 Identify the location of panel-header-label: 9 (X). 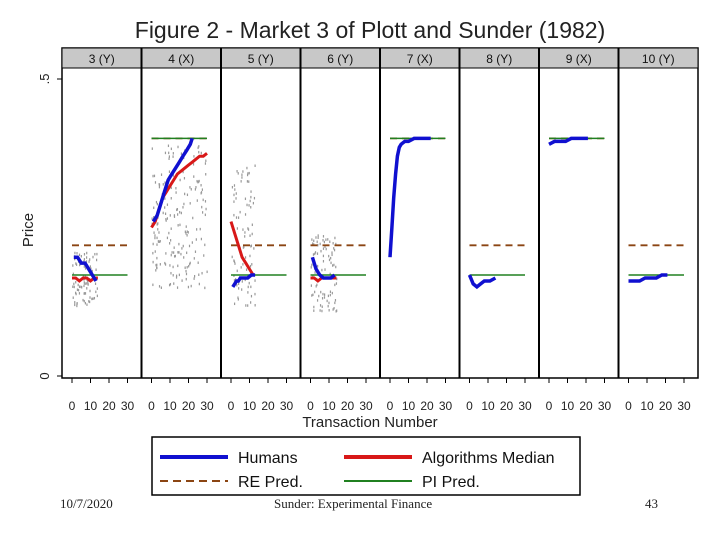
(579, 59).